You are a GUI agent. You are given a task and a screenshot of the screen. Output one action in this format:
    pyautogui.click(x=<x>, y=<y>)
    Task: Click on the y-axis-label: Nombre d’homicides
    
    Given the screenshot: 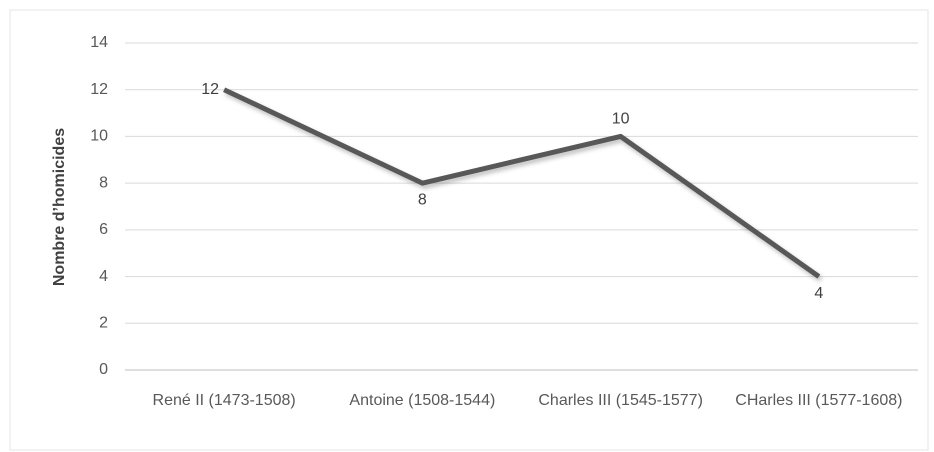 What is the action you would take?
    pyautogui.click(x=59, y=207)
    